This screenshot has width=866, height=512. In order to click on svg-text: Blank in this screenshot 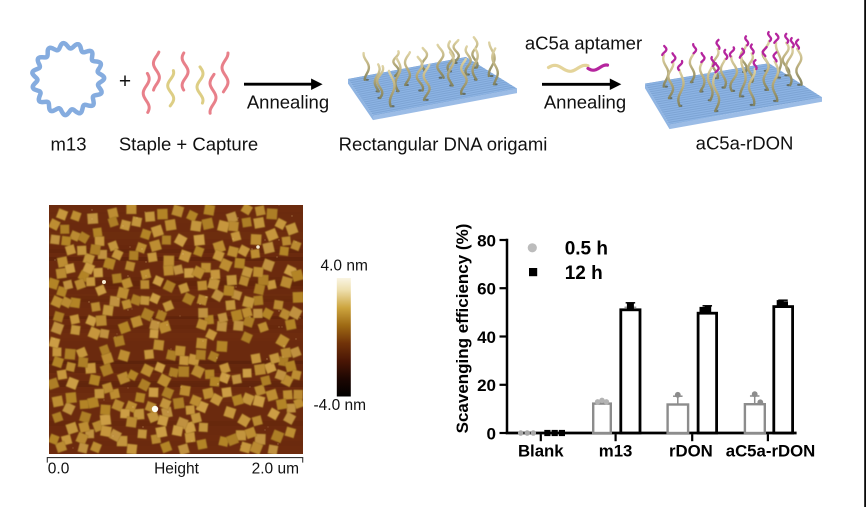, I will do `click(541, 450)`.